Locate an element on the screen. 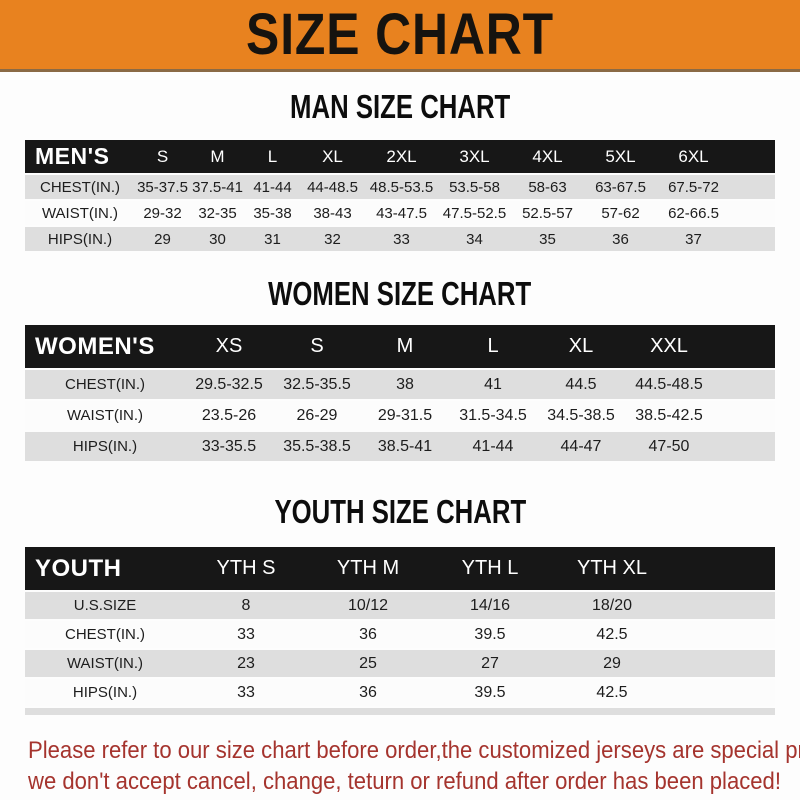 Image resolution: width=800 pixels, height=800 pixels. table-cell: 58-63 is located at coordinates (547, 187).